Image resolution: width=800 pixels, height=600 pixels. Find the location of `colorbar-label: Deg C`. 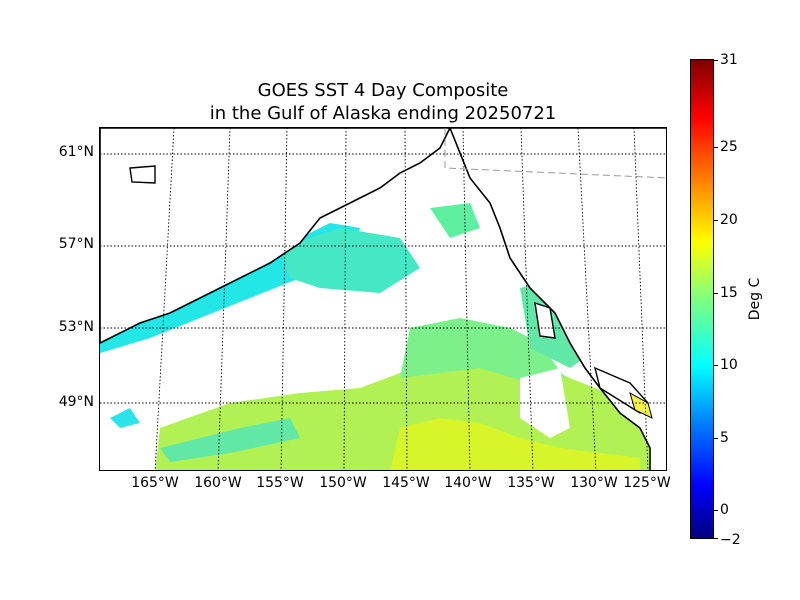

colorbar-label: Deg C is located at coordinates (755, 299).